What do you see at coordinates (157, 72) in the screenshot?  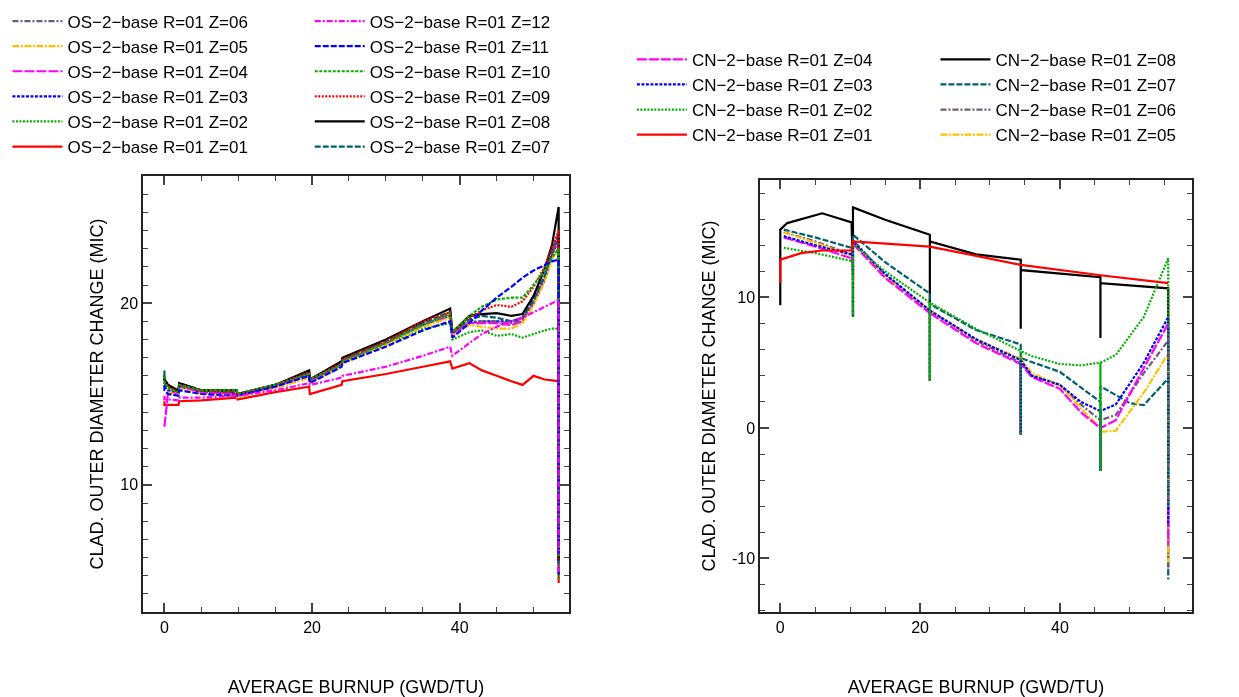 I see `legend-label: OS−2−base R=01 Z=04` at bounding box center [157, 72].